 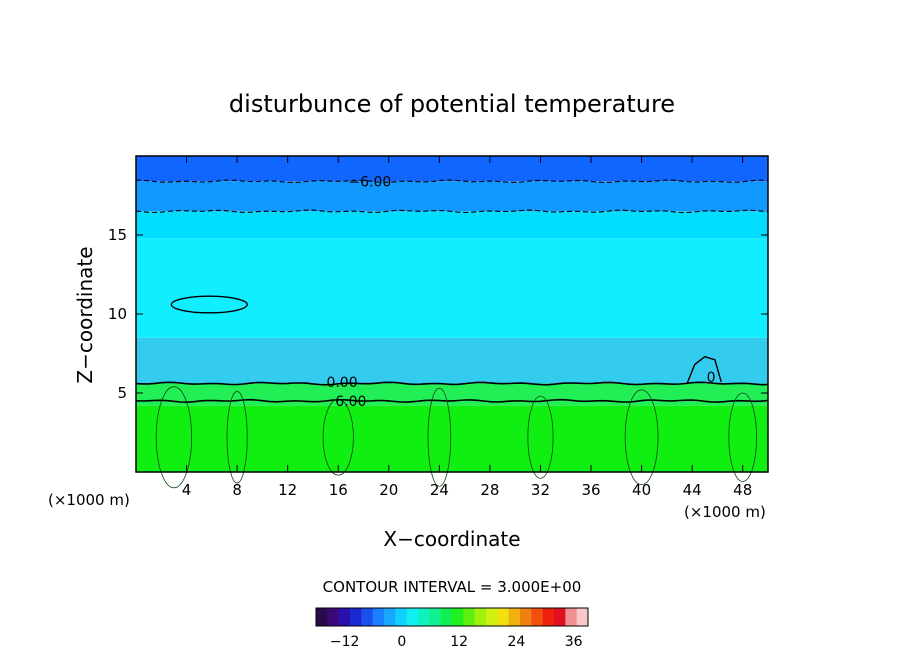 I want to click on x-tick-label: 48, so click(x=742, y=490).